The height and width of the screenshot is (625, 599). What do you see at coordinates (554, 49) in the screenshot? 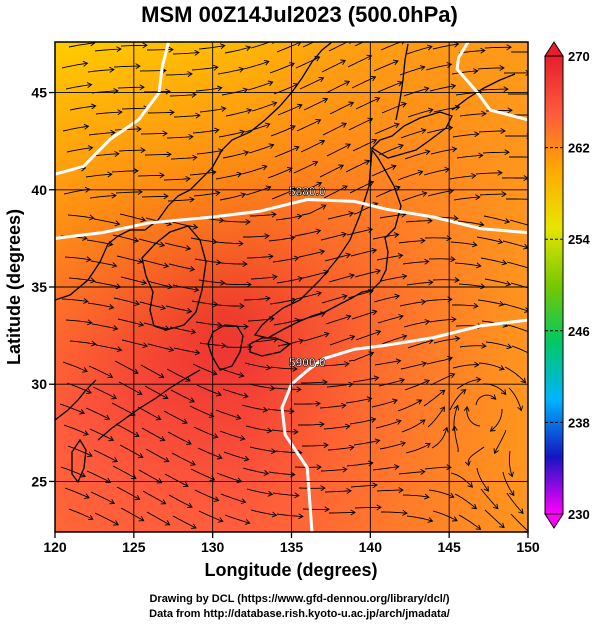
I see `colorbar-max-triangle` at bounding box center [554, 49].